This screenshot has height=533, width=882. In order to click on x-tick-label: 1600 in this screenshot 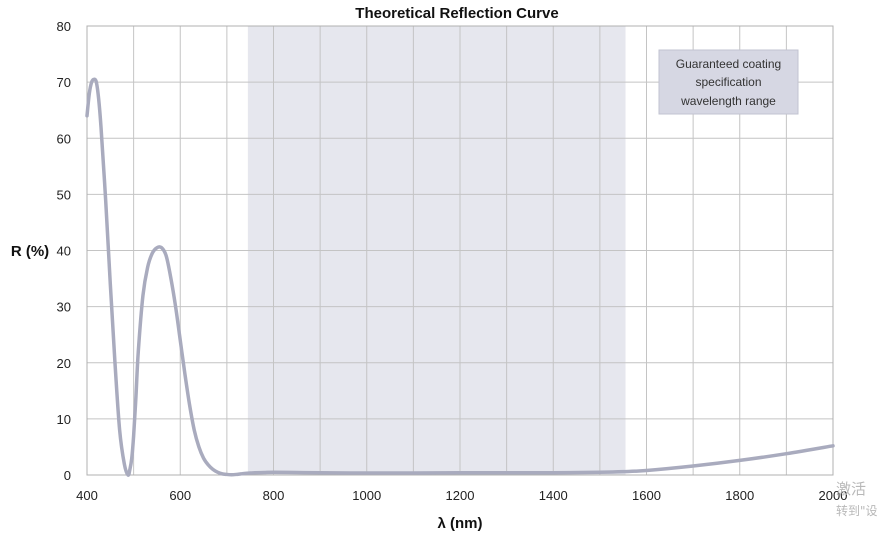, I will do `click(646, 495)`.